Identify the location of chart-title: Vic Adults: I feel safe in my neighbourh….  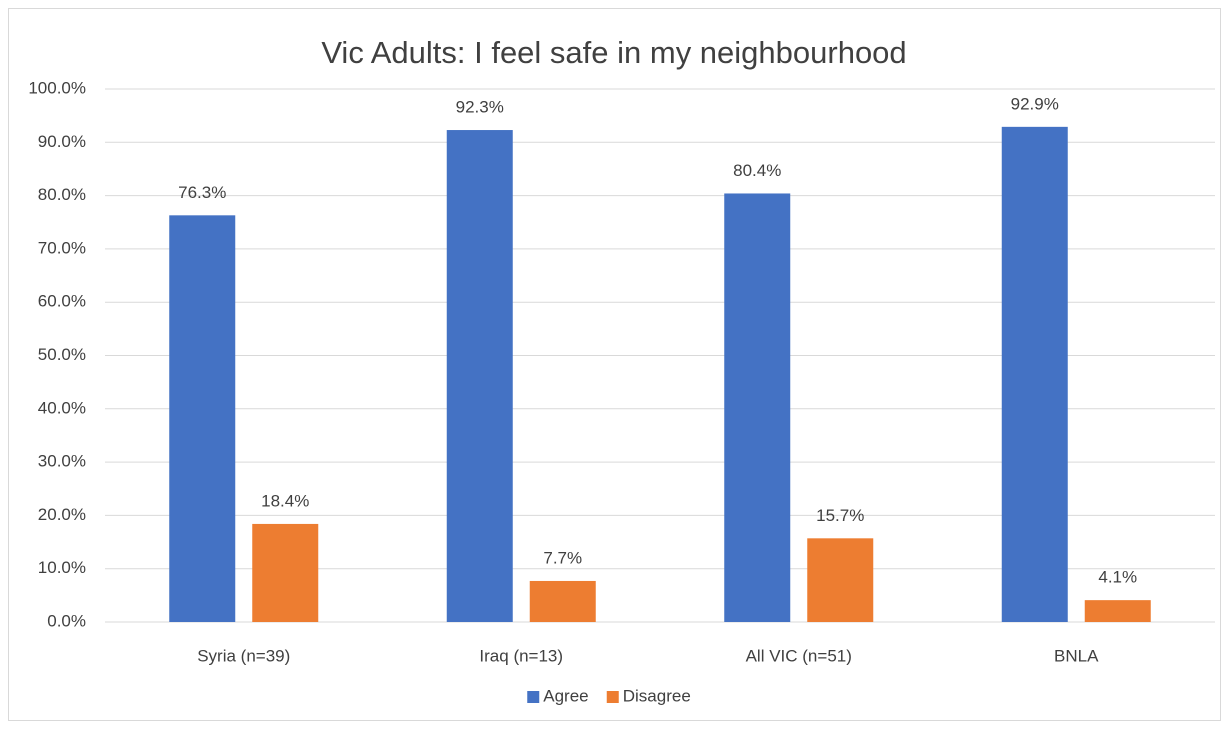
(613, 52).